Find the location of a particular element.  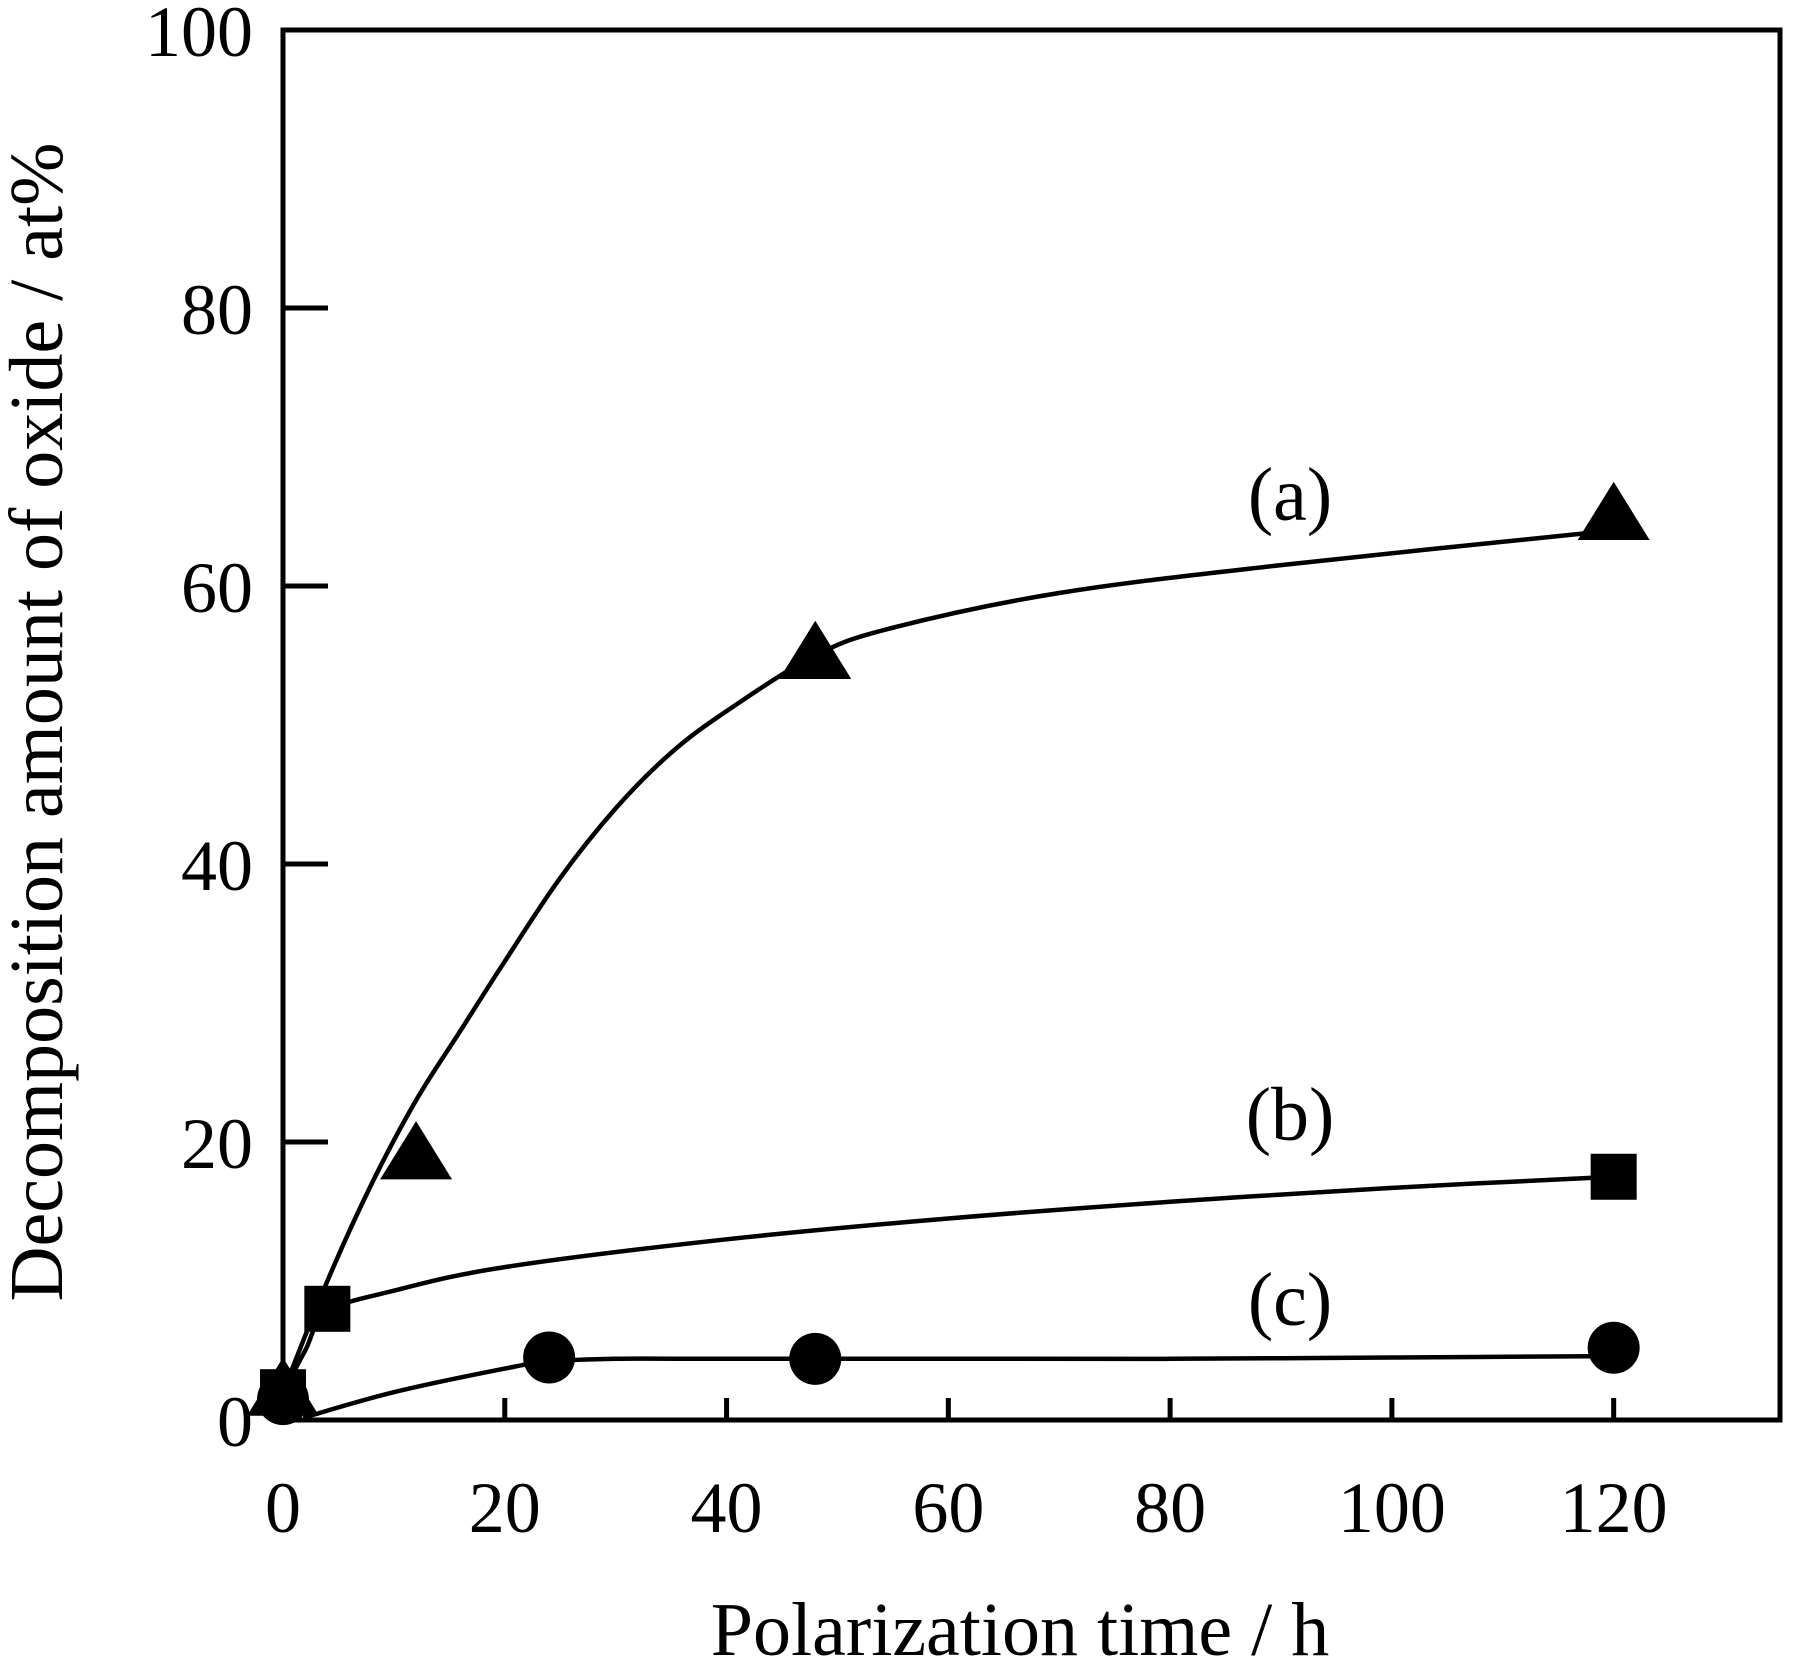

x-tick-label-3: 60 is located at coordinates (948, 1508).